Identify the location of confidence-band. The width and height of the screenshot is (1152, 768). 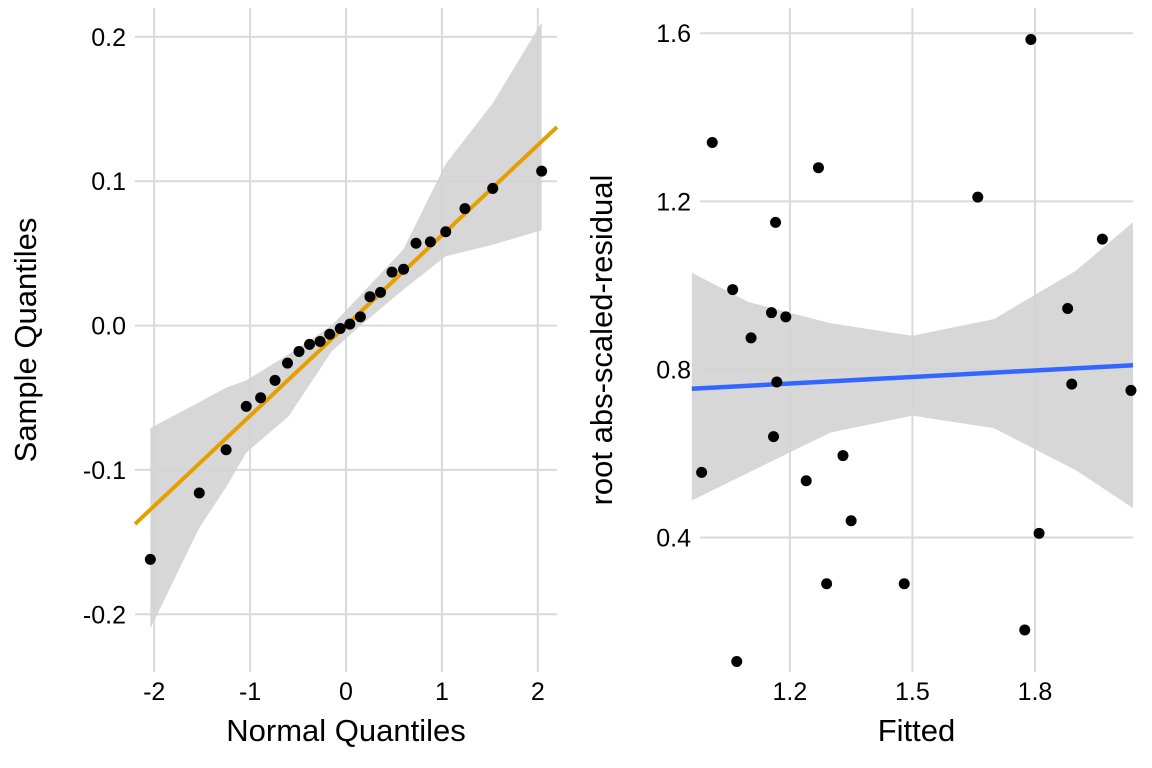
(912, 365).